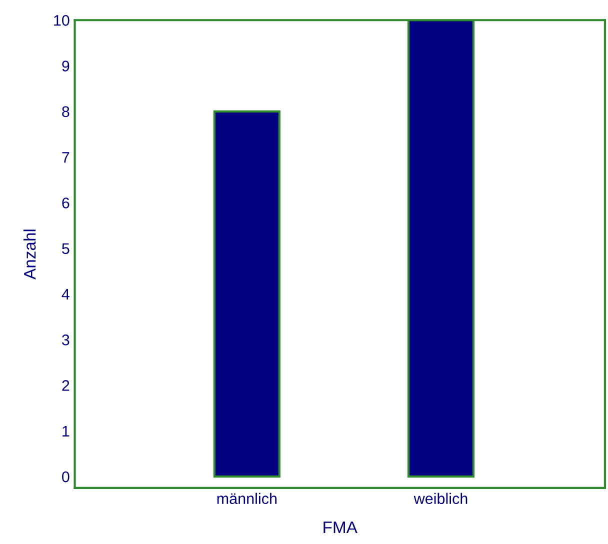 This screenshot has height=544, width=608. I want to click on y-tick-label: 0, so click(66, 476).